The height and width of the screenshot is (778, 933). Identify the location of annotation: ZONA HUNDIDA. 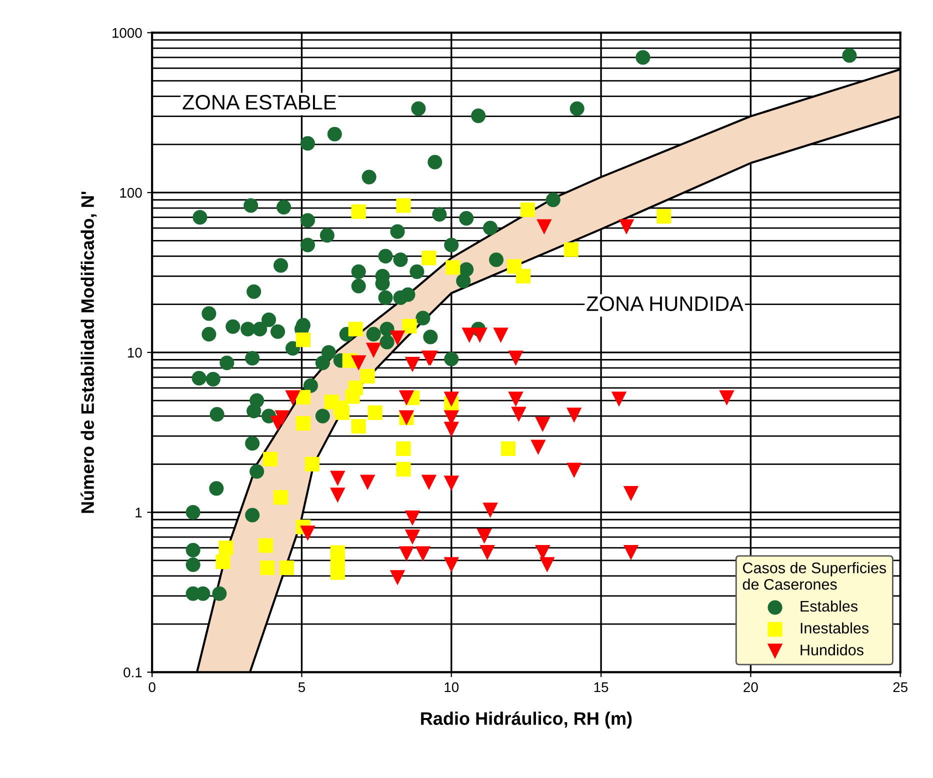
(665, 304).